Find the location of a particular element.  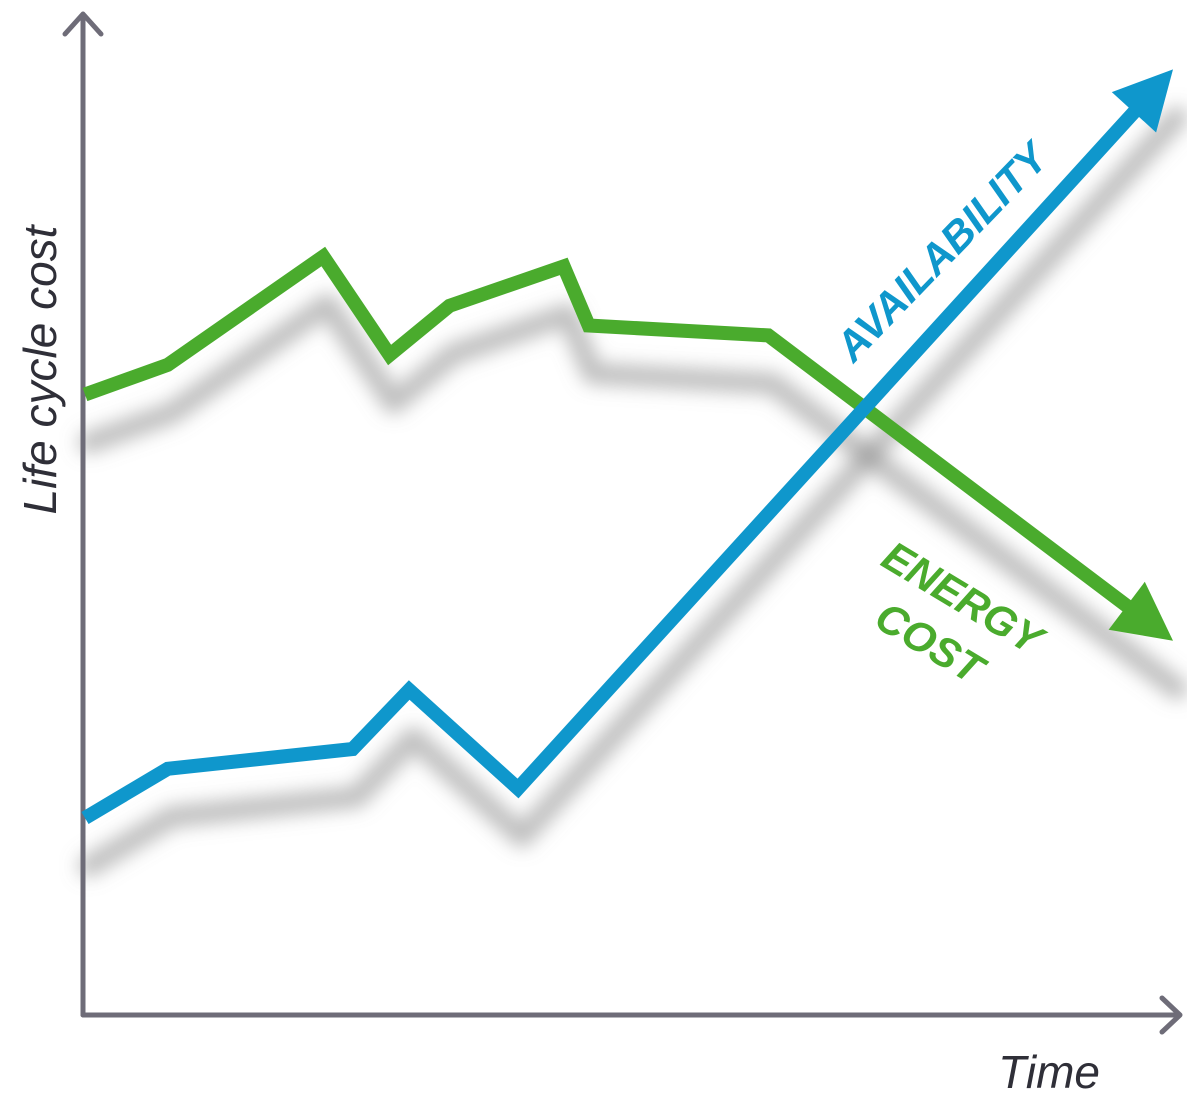

arrow-head-availability is located at coordinates (1142, 101).